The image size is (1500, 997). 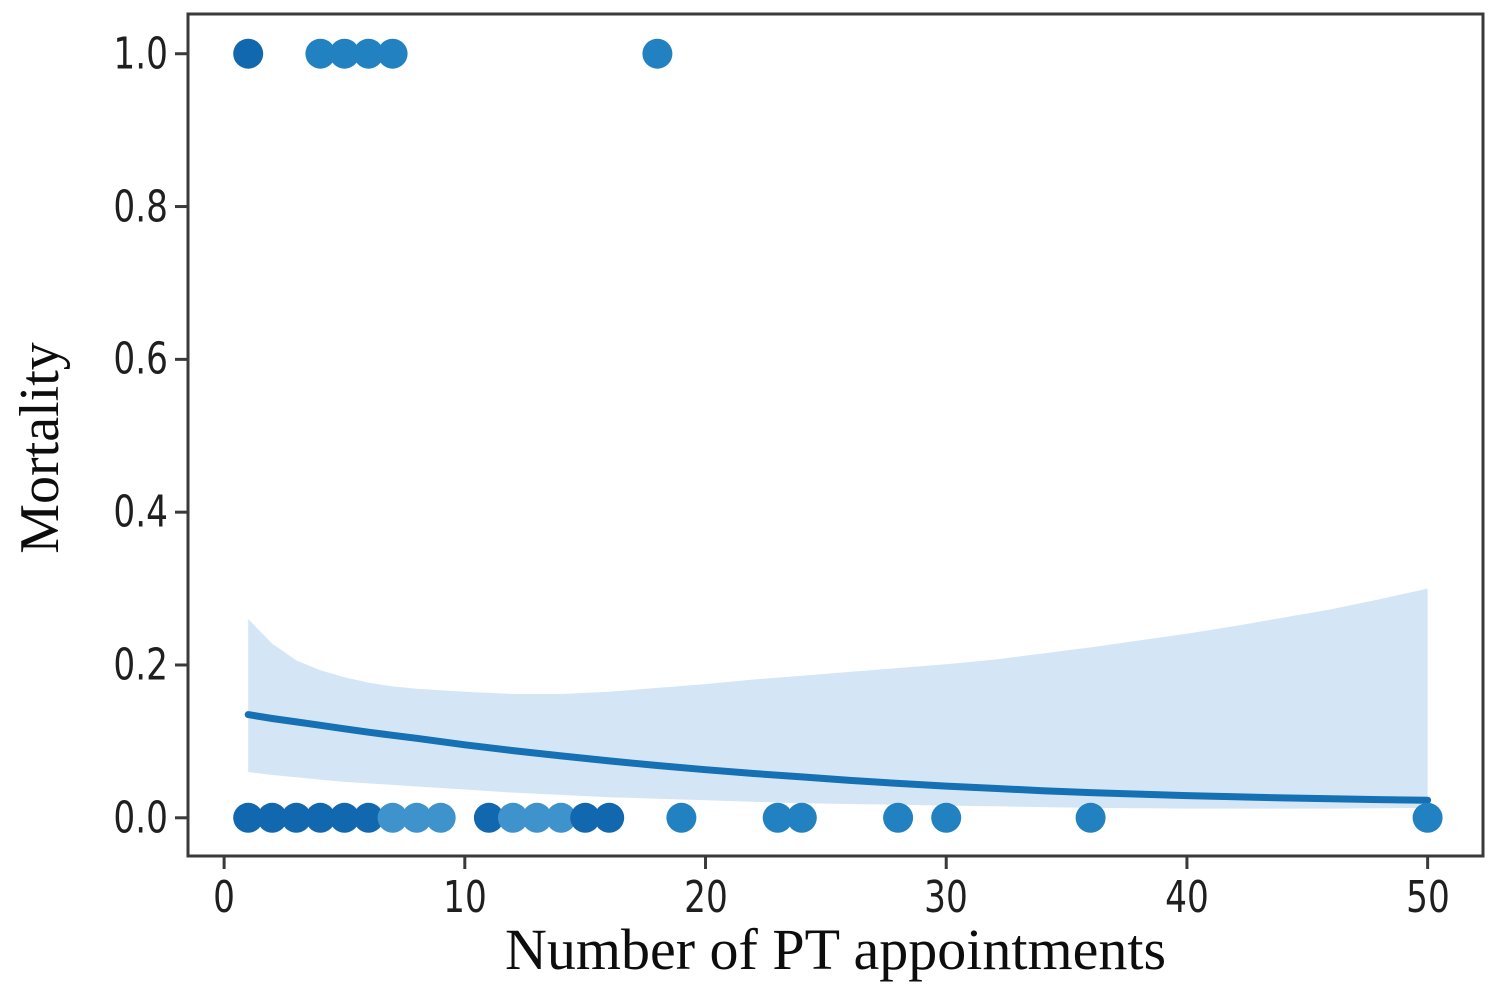 What do you see at coordinates (140, 512) in the screenshot?
I see `y-tick-label: 0.4` at bounding box center [140, 512].